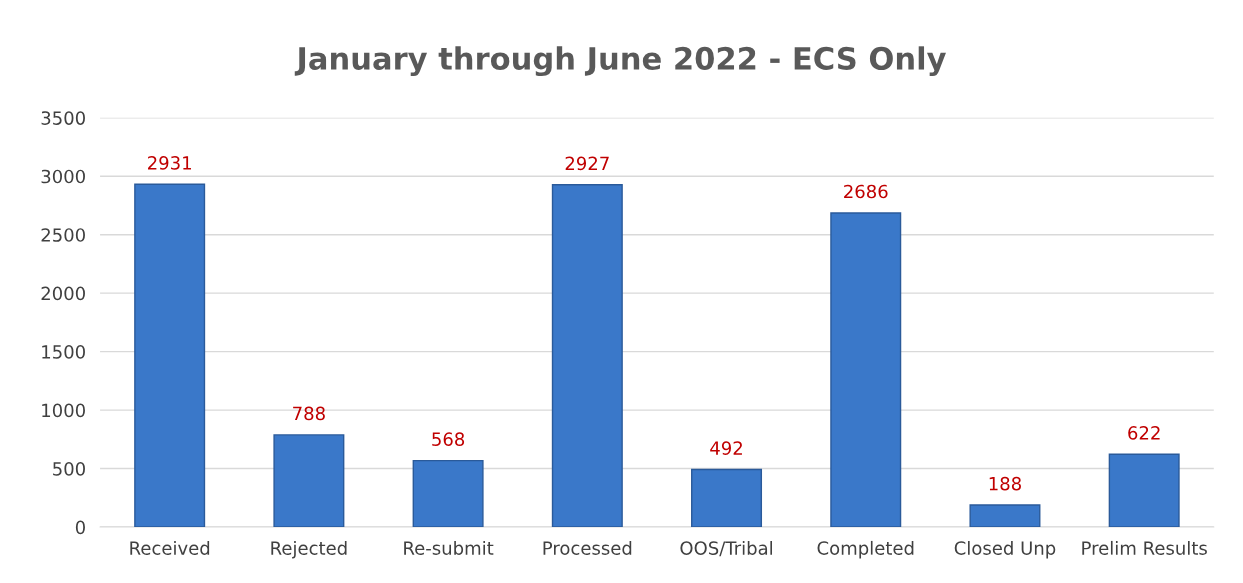 This screenshot has width=1243, height=583. I want to click on x-tick-label: Rejected, so click(309, 549).